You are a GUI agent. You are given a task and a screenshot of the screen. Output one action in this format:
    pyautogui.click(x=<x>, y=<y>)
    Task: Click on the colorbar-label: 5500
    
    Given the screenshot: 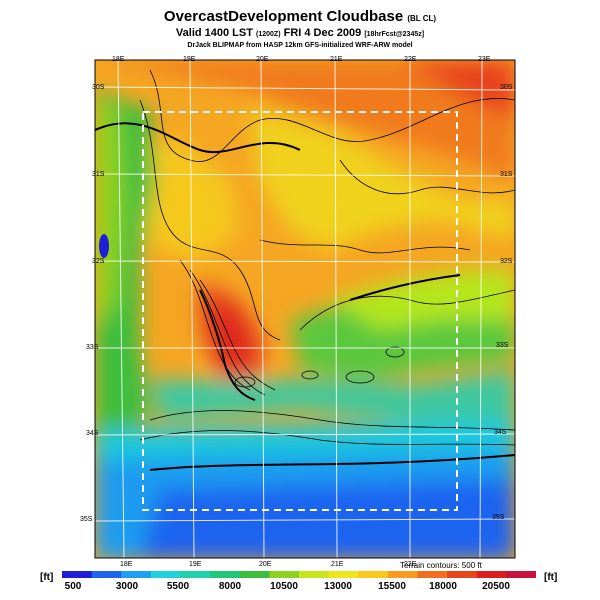 What is the action you would take?
    pyautogui.click(x=178, y=586)
    